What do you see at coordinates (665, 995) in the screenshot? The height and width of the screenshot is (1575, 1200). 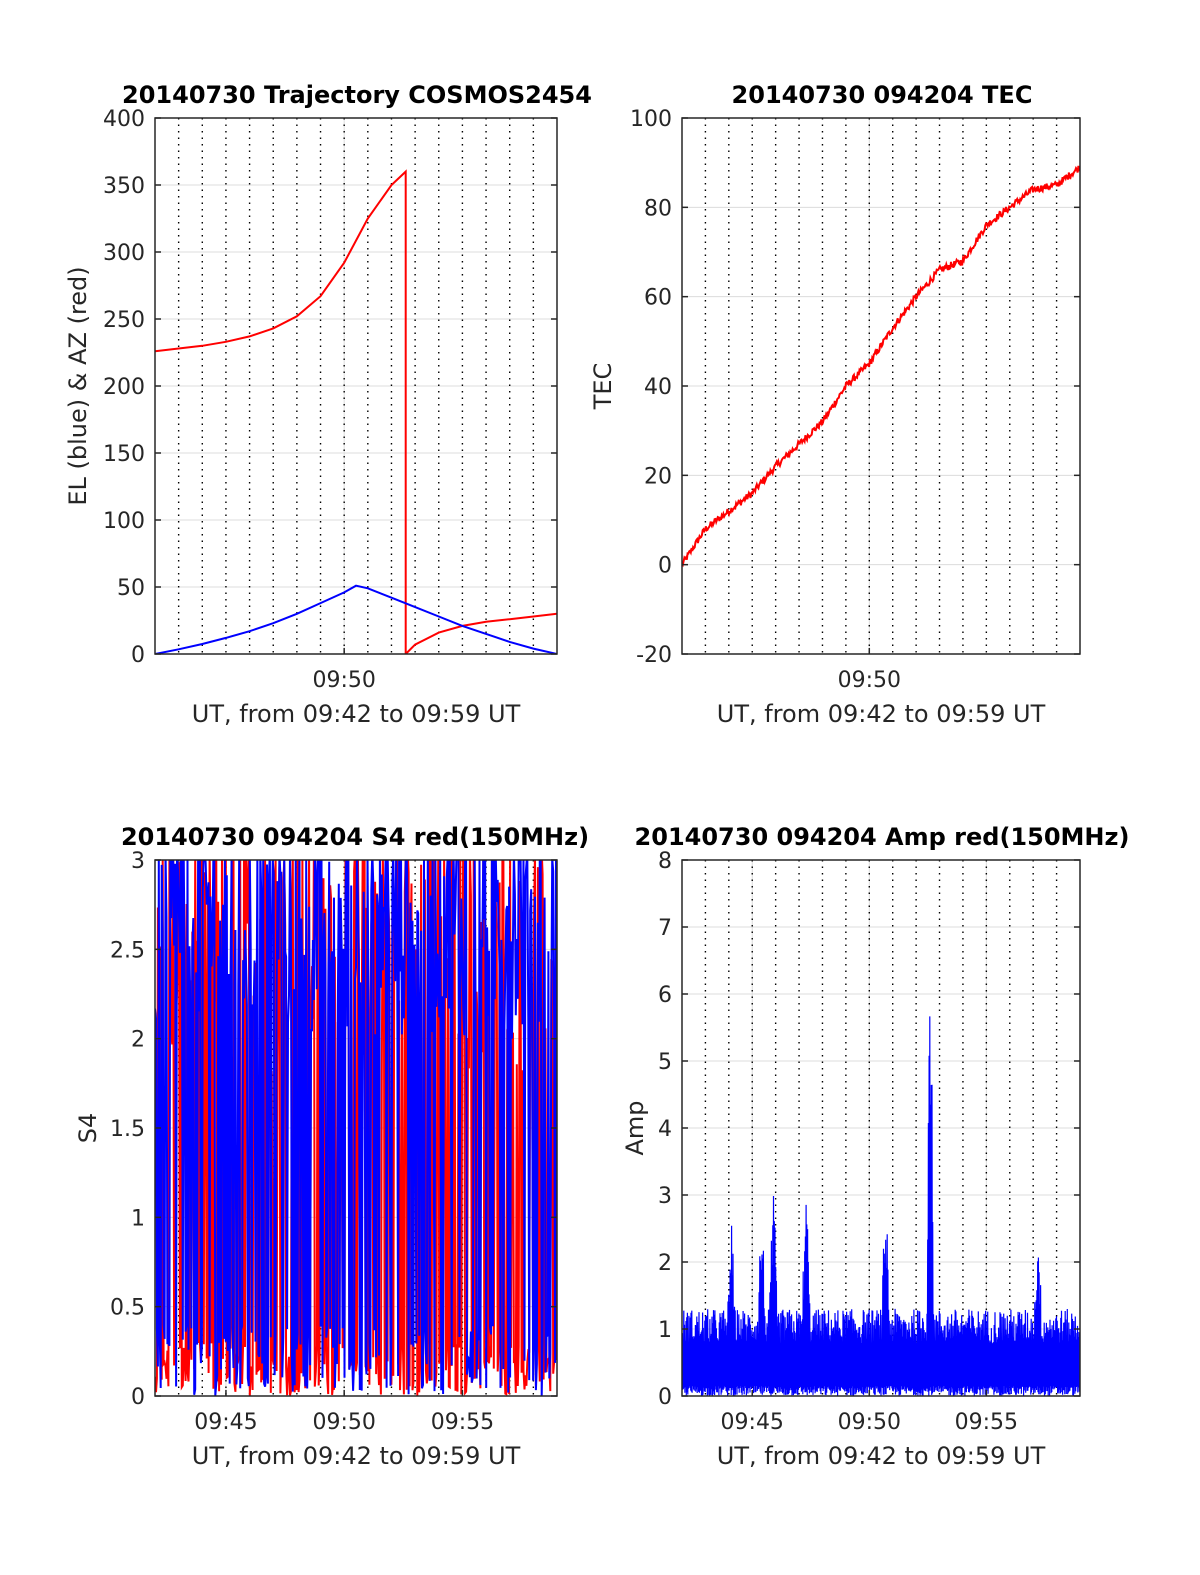 I see `amp-ytick-label: 6` at bounding box center [665, 995].